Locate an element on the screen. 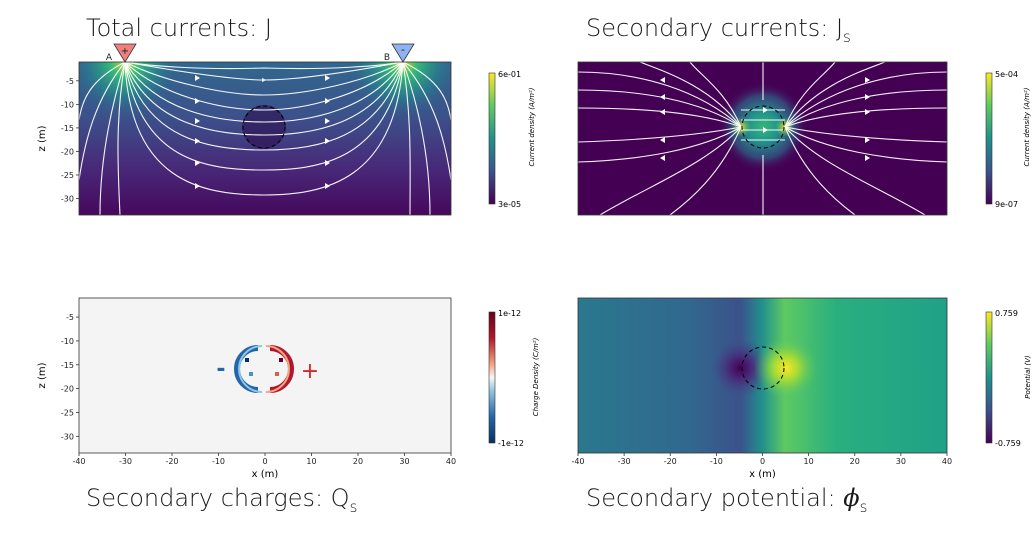 Image resolution: width=1032 pixels, height=555 pixels. positive-charge-sign: + is located at coordinates (310, 371).